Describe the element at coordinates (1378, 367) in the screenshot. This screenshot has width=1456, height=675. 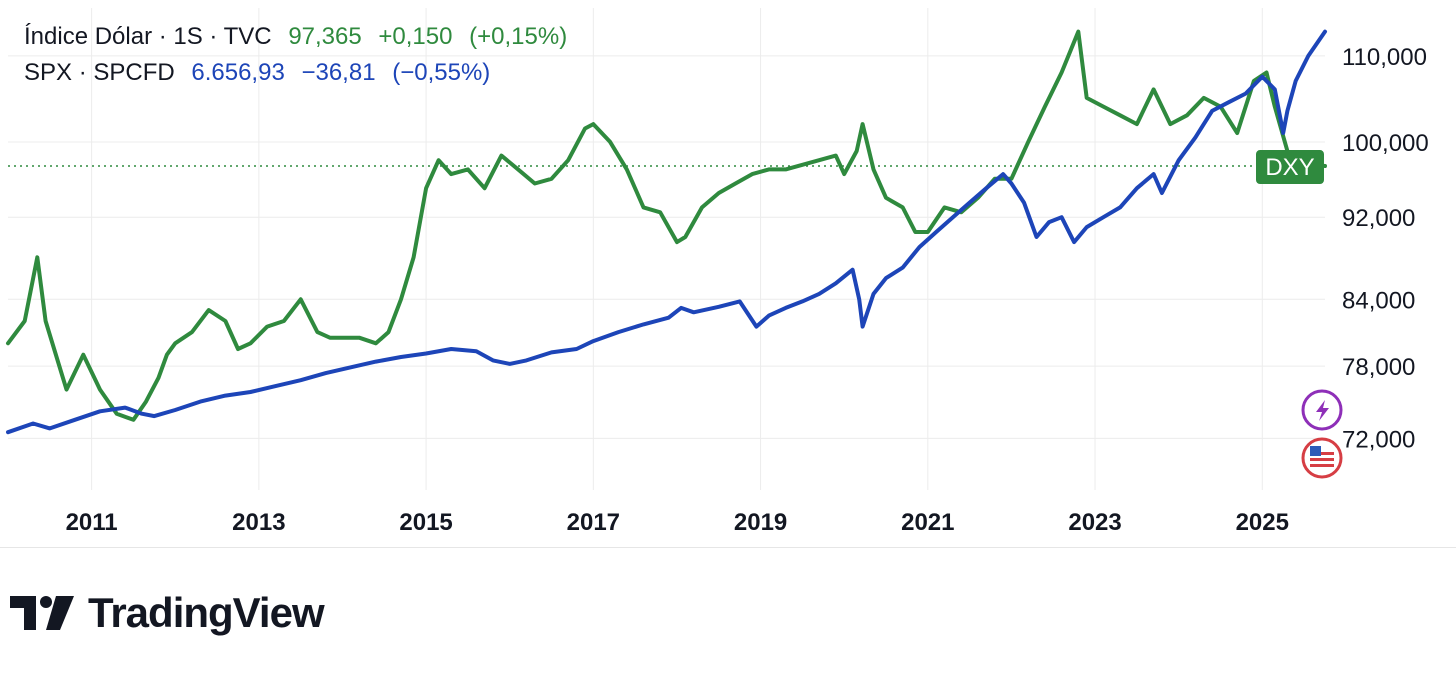
I see `y-tick-label: 78,000` at that location.